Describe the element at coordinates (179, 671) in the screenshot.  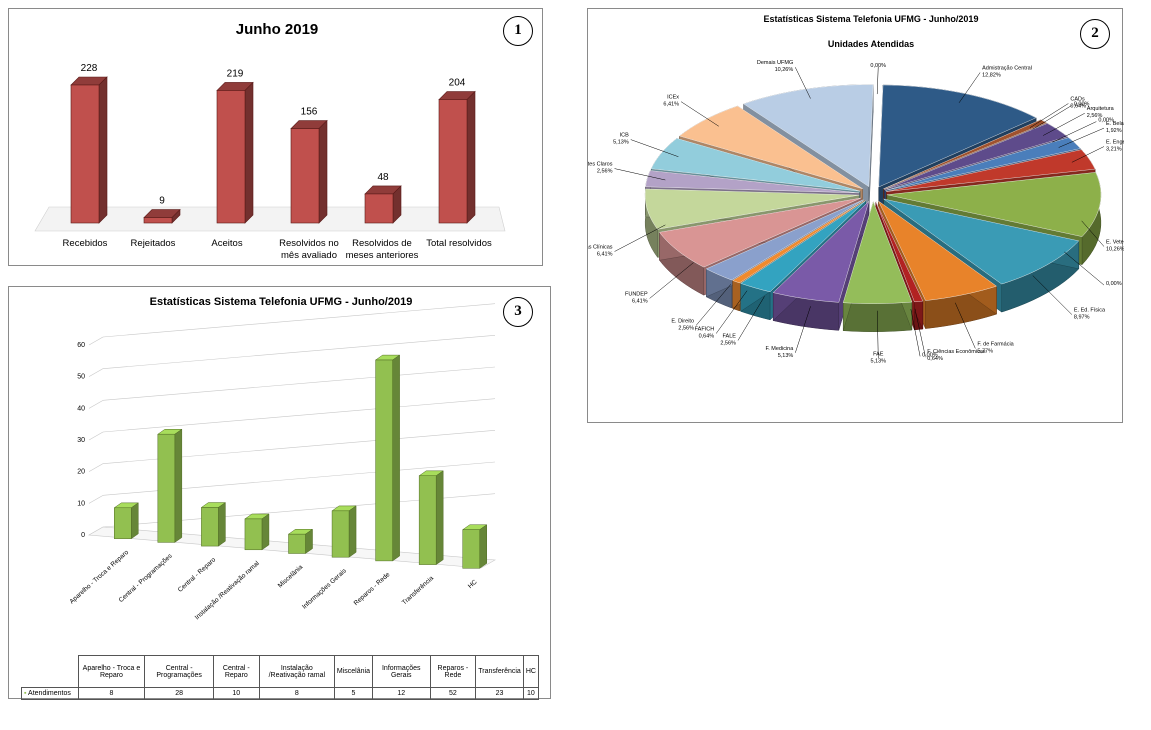
I see `data-table-header-cell: Central - Programações` at that location.